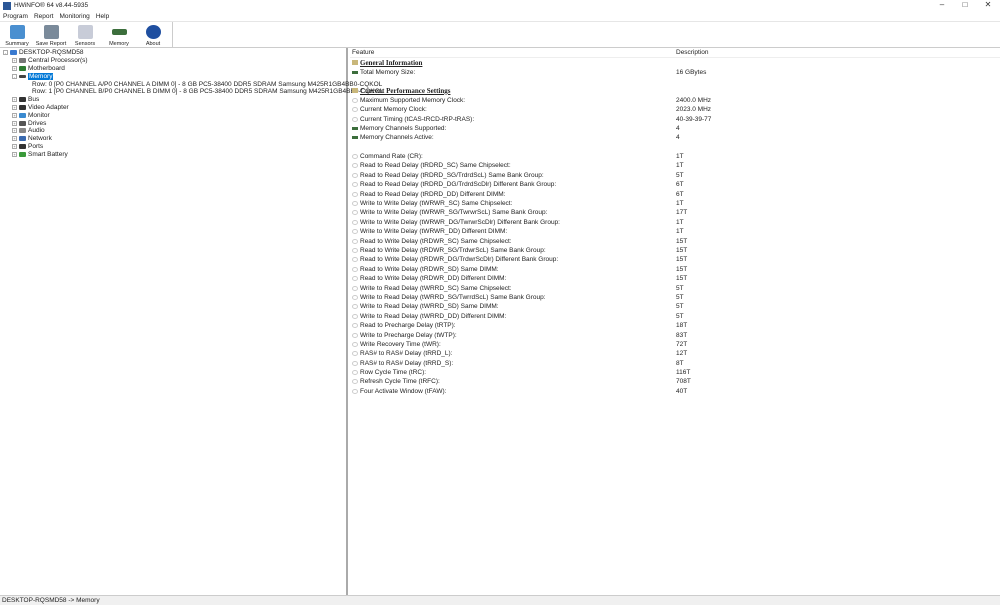 This screenshot has width=1000, height=605. What do you see at coordinates (173, 100) in the screenshot?
I see `tree-item: + Bus` at bounding box center [173, 100].